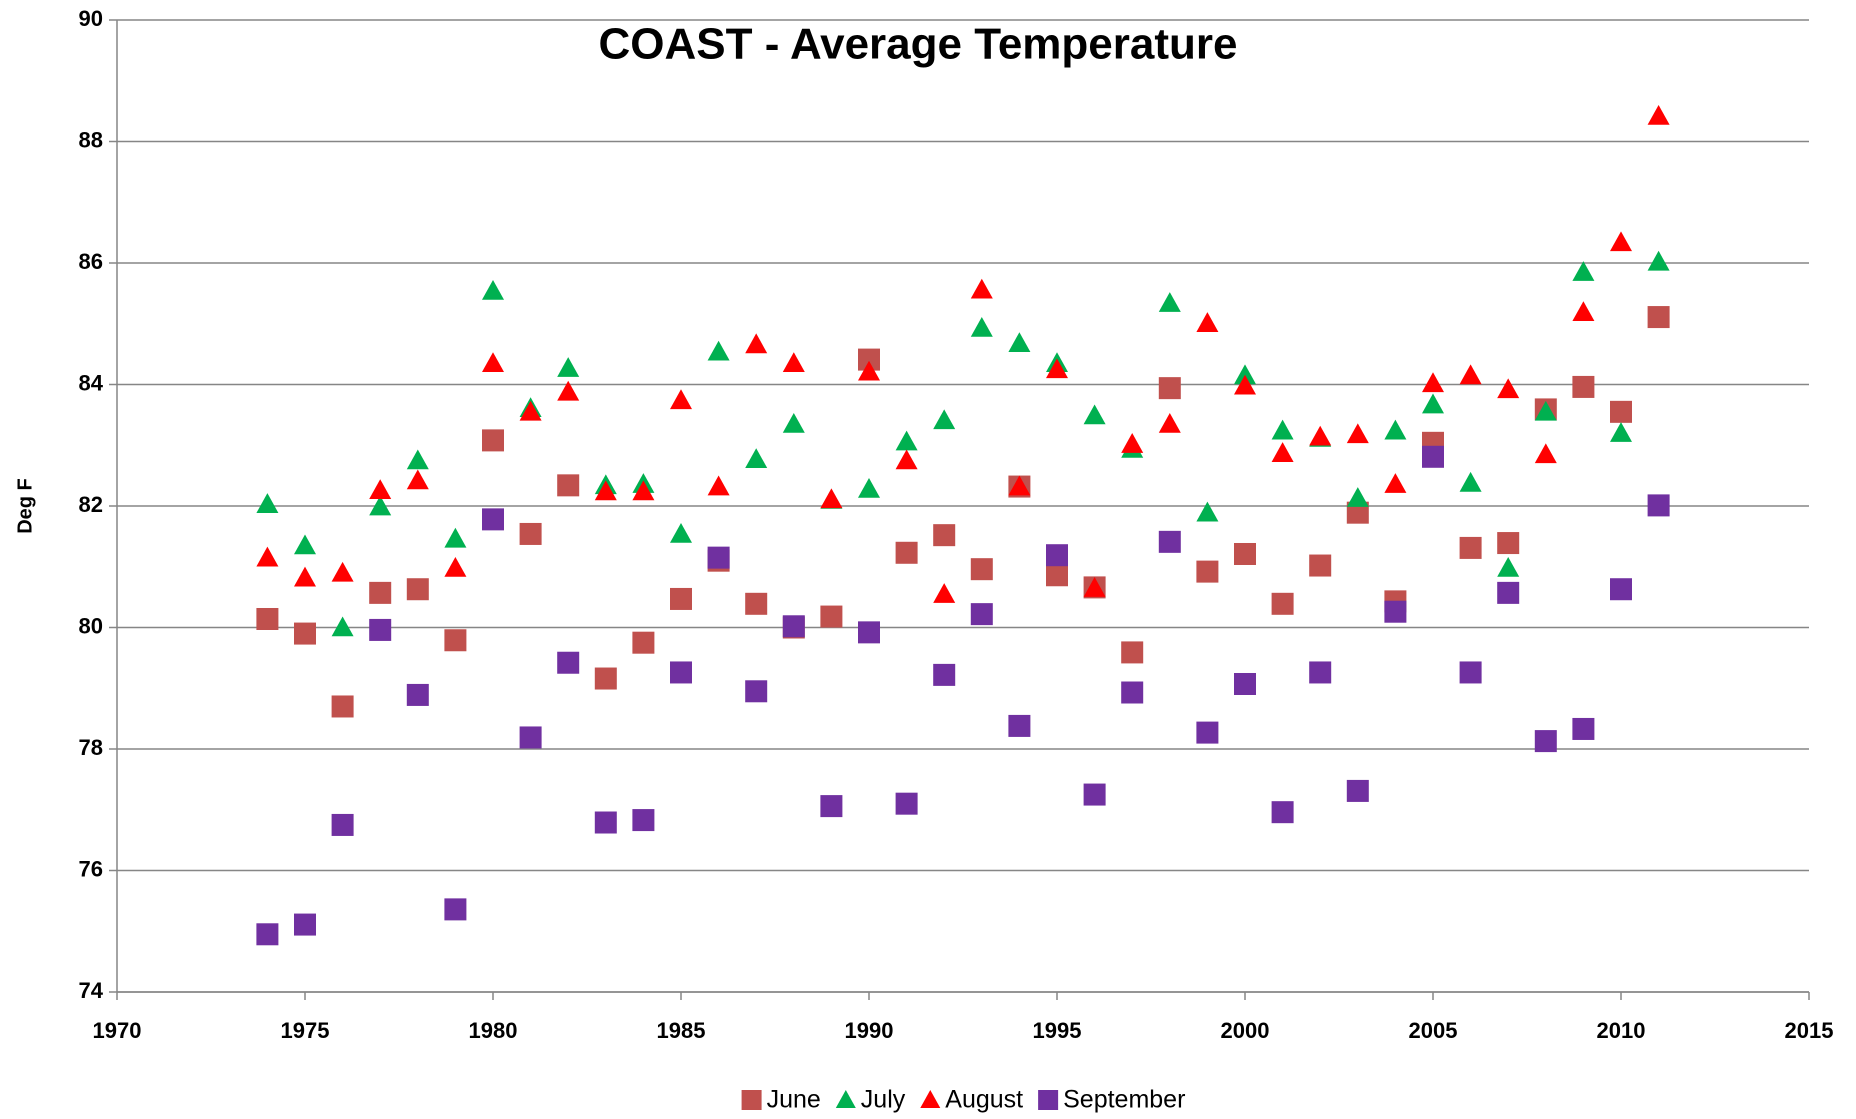 The height and width of the screenshot is (1119, 1856). I want to click on x-tick-label: 1975, so click(305, 1030).